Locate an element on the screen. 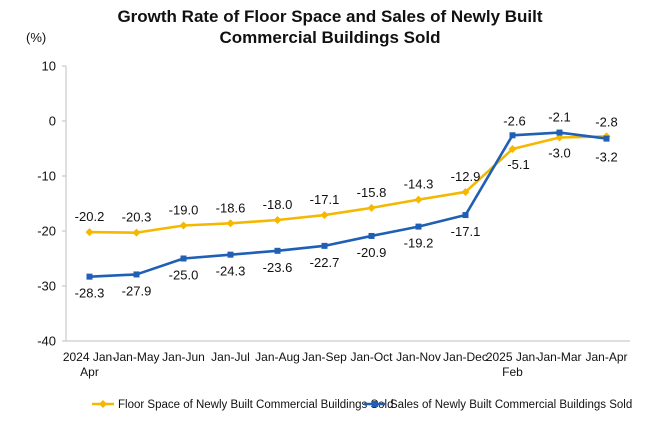 The image size is (660, 440). data-label-sales: -25.0 is located at coordinates (184, 275).